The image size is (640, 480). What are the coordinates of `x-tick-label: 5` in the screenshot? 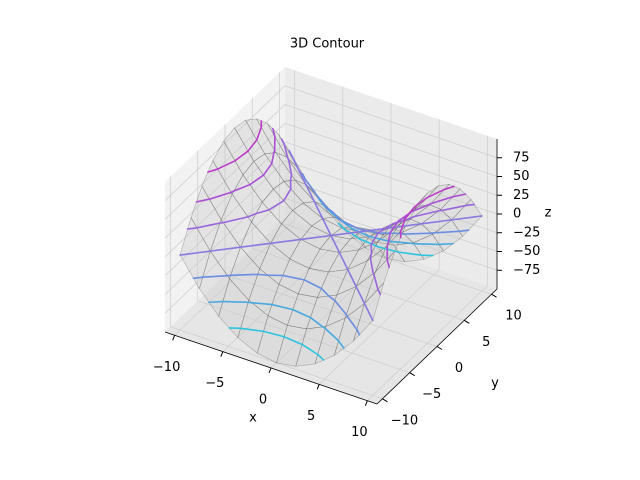 It's located at (311, 416).